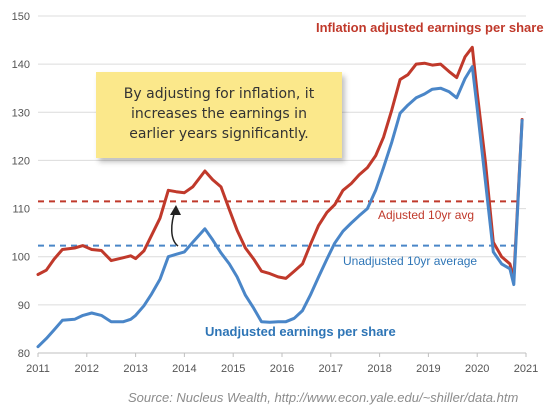  What do you see at coordinates (410, 261) in the screenshot?
I see `label-unadjusted-avg: Unadjusted 10yr average` at bounding box center [410, 261].